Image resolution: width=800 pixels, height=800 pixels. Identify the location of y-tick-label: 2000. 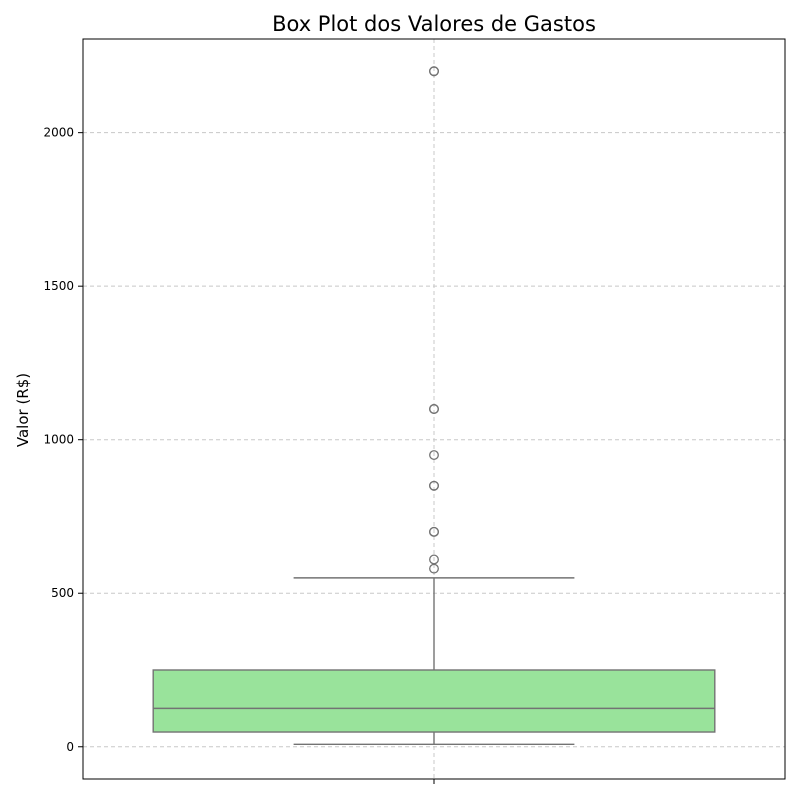
(58, 133).